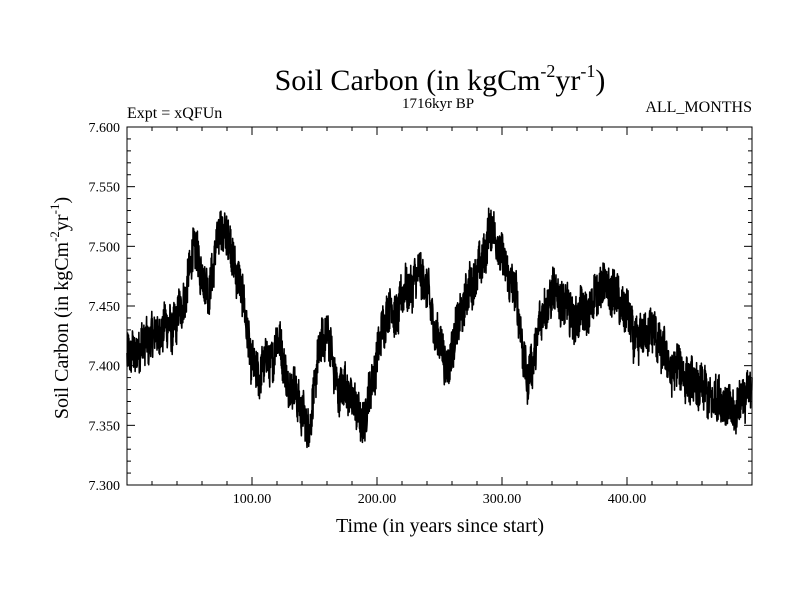 The image size is (800, 600). Describe the element at coordinates (502, 499) in the screenshot. I see `x-tick-label: 300.00` at that location.